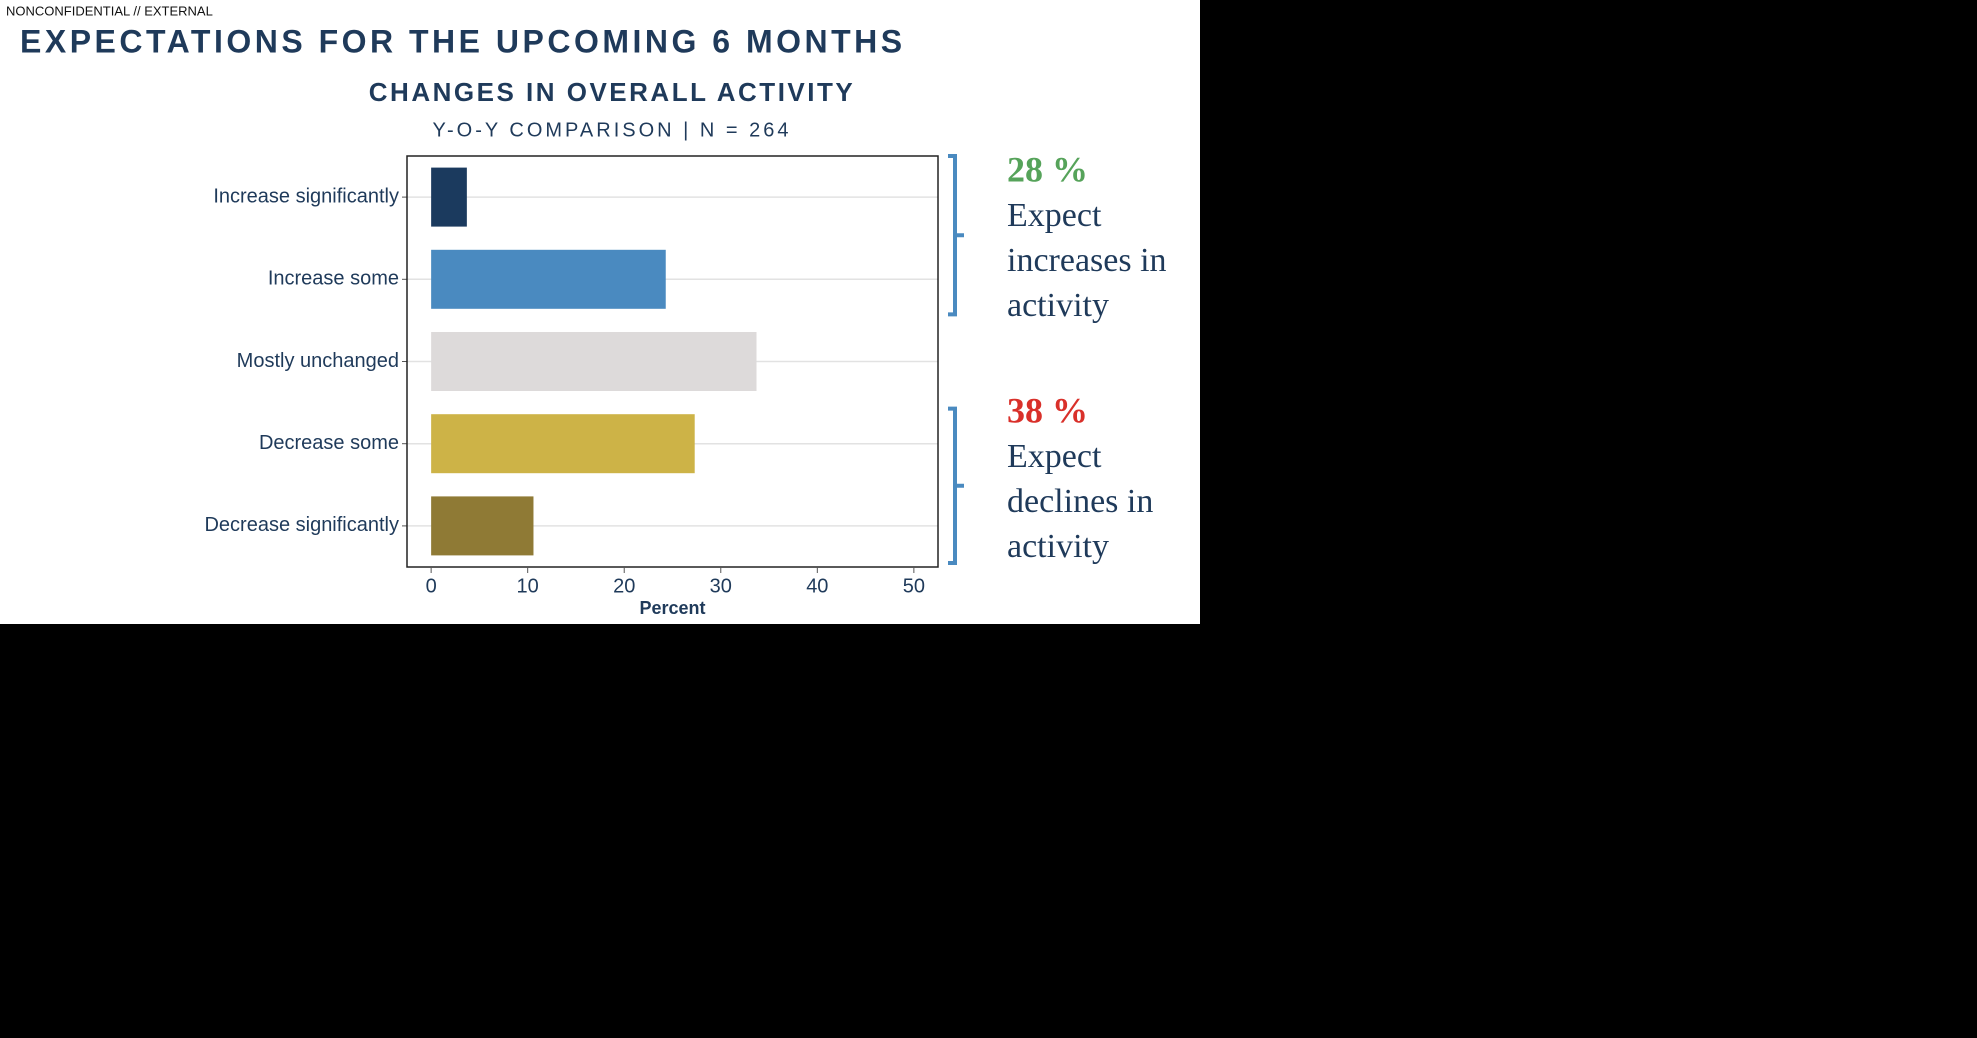  I want to click on chart-title: CHANGES IN OVERALL ACTIVITY, so click(612, 92).